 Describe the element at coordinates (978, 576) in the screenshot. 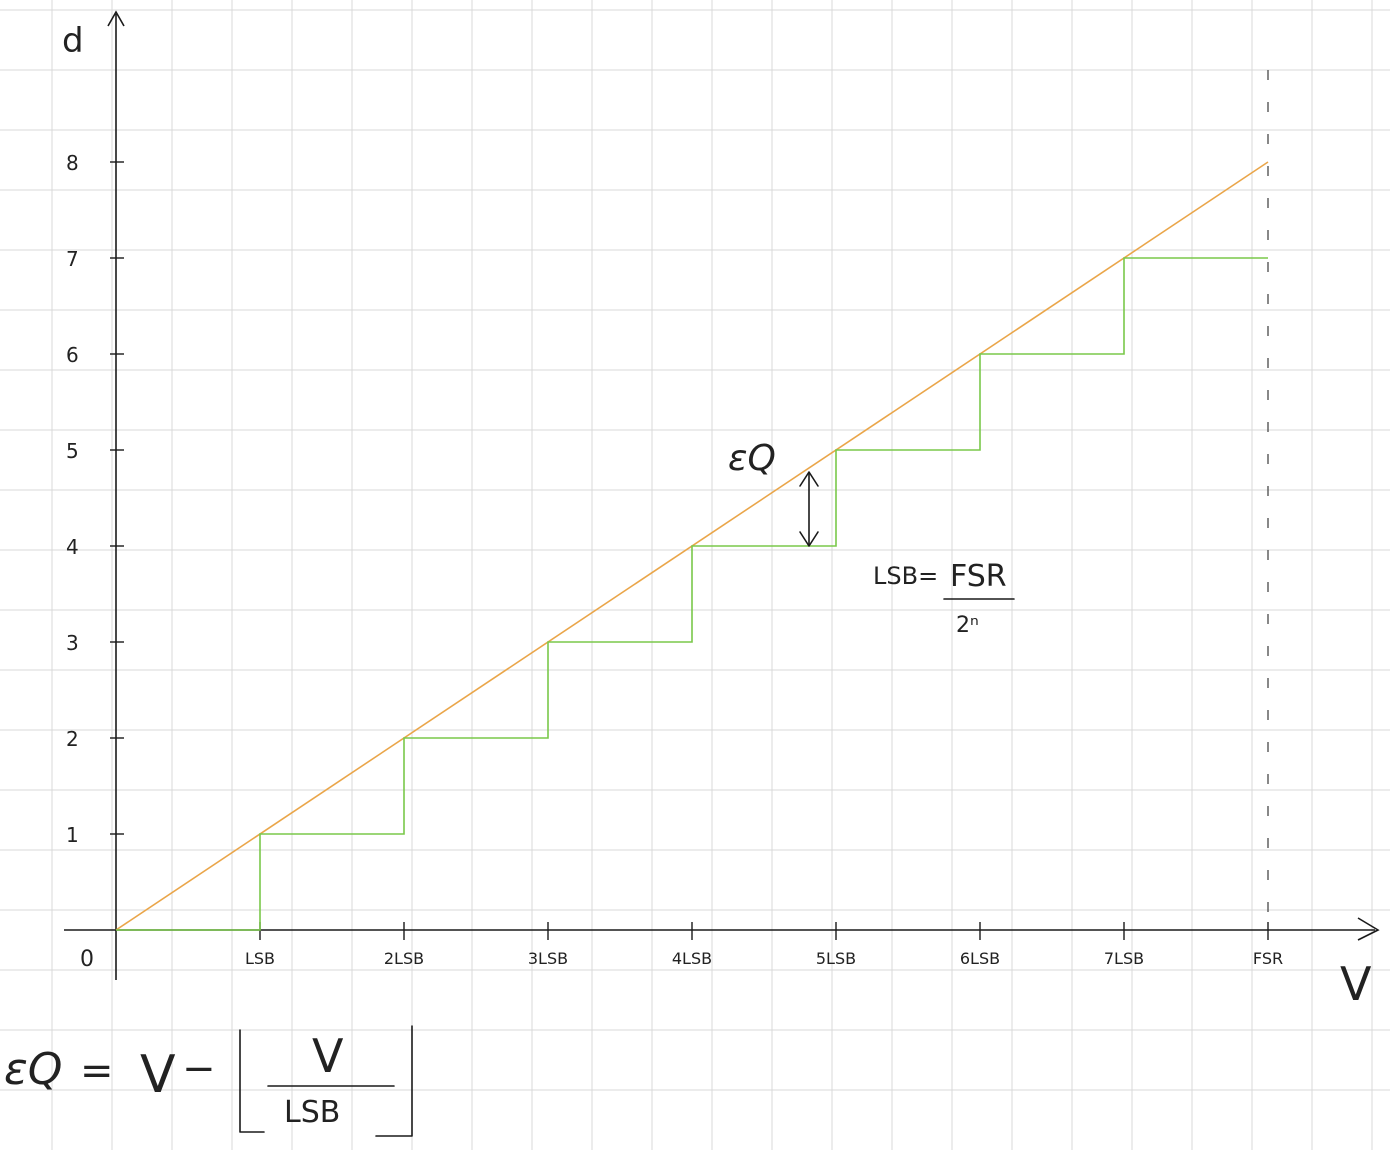

I see `lsb-formula-numerator: FSR` at that location.